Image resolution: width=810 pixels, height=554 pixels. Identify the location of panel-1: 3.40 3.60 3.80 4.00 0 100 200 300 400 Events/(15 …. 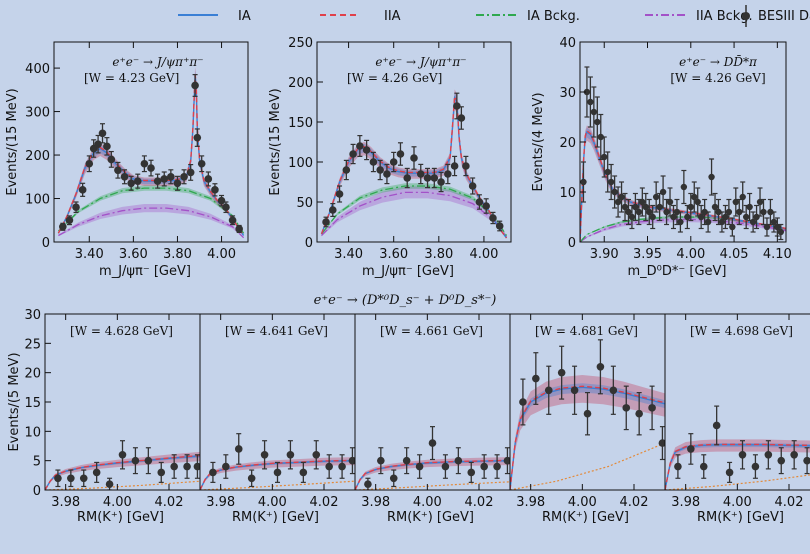
(127, 160).